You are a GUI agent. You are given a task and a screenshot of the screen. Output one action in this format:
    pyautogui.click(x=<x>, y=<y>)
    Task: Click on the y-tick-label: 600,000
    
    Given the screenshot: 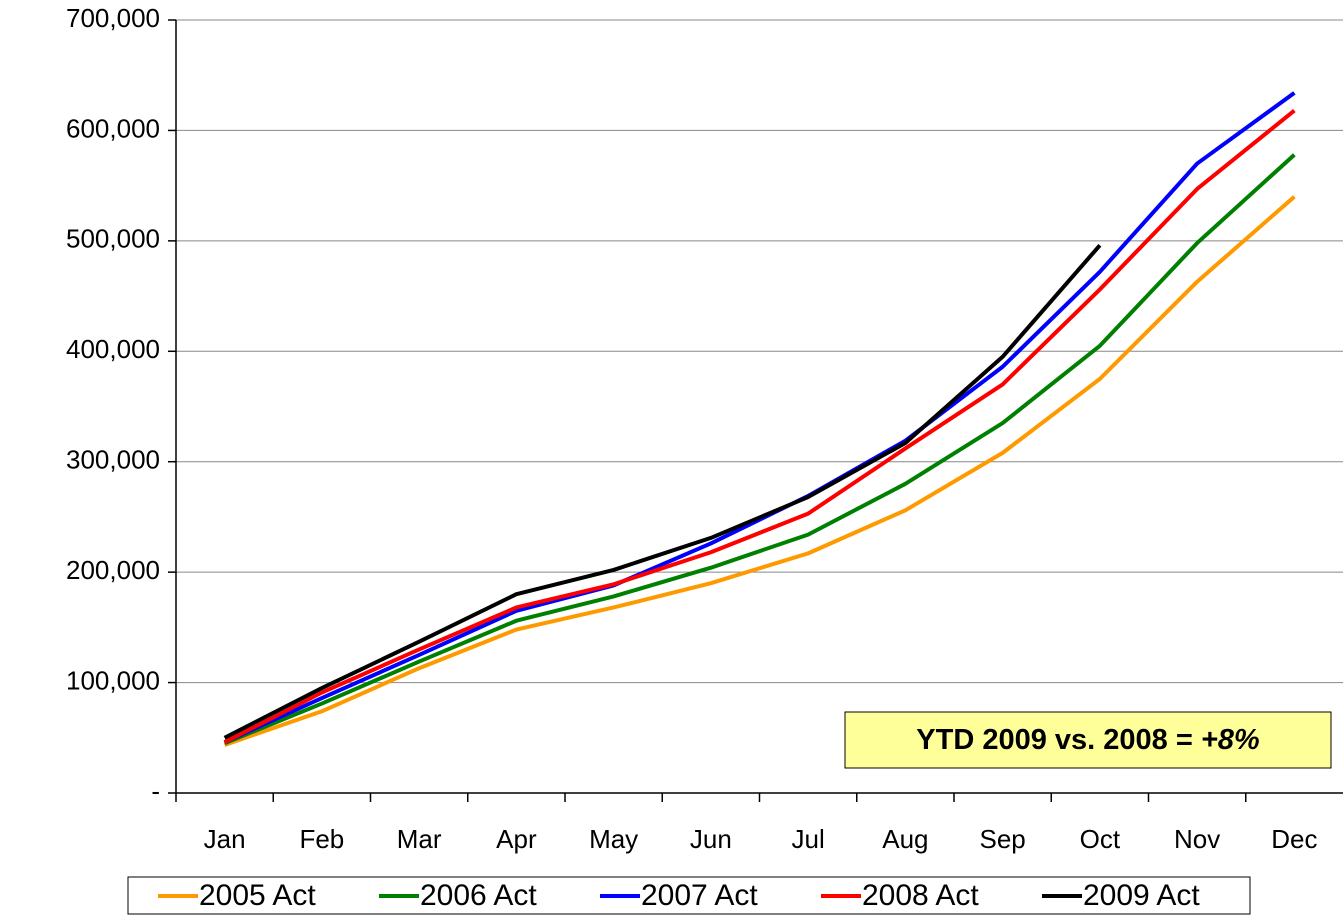 What is the action you would take?
    pyautogui.click(x=113, y=128)
    